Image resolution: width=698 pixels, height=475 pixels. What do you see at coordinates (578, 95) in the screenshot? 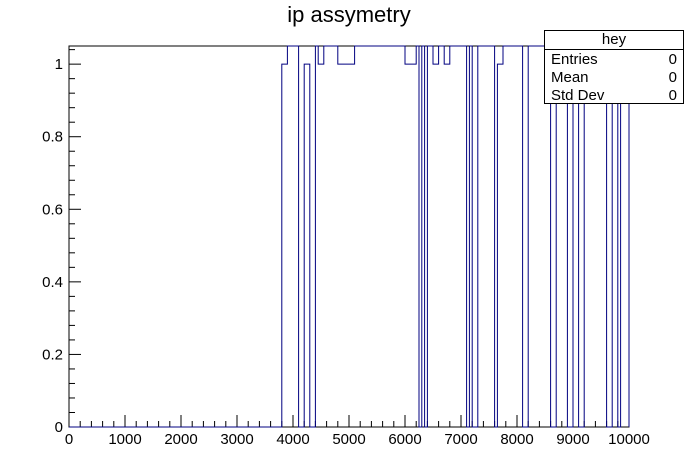
I see `stats-label: Std Dev` at bounding box center [578, 95].